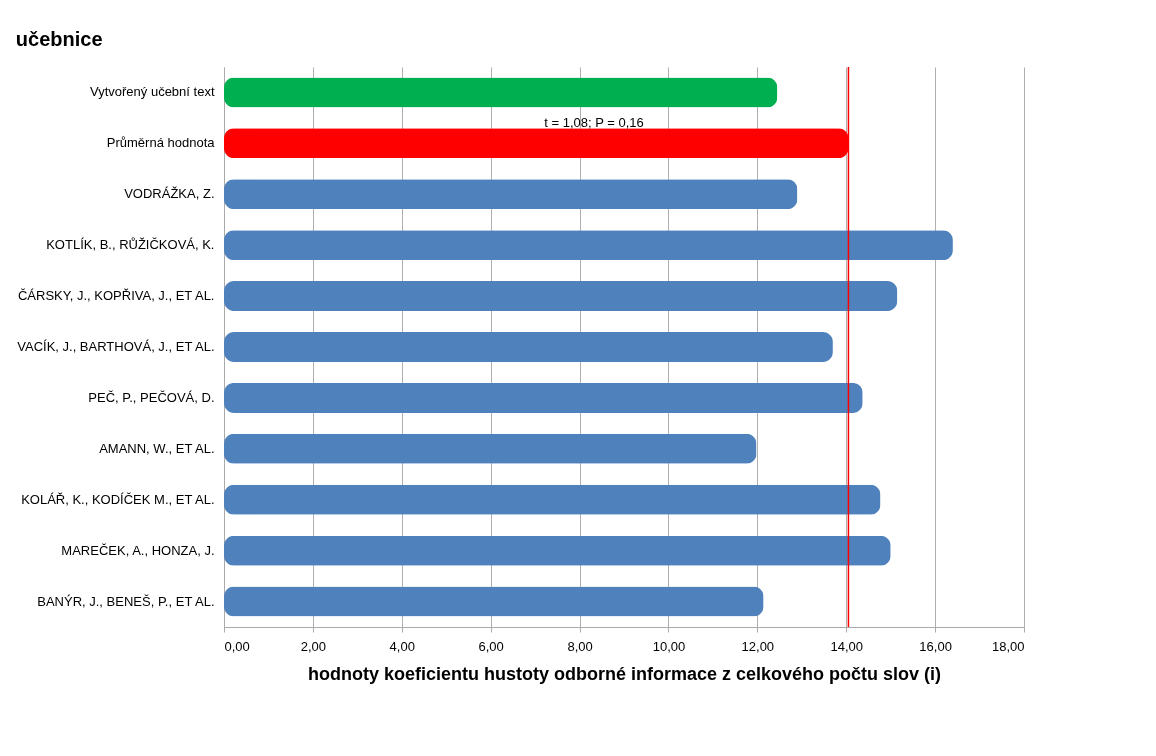  What do you see at coordinates (130, 245) in the screenshot?
I see `y-tick-label: KOTLÍK, B., RŮŽIČKOVÁ, K.` at bounding box center [130, 245].